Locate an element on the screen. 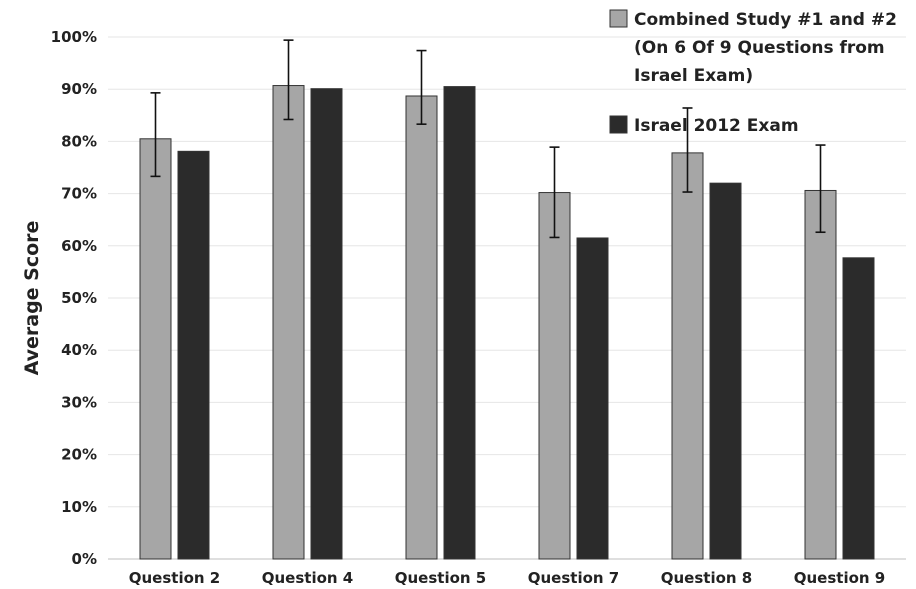 This screenshot has height=589, width=916. legend-label-combined-study: Combined Study #1 and #2 is located at coordinates (765, 20).